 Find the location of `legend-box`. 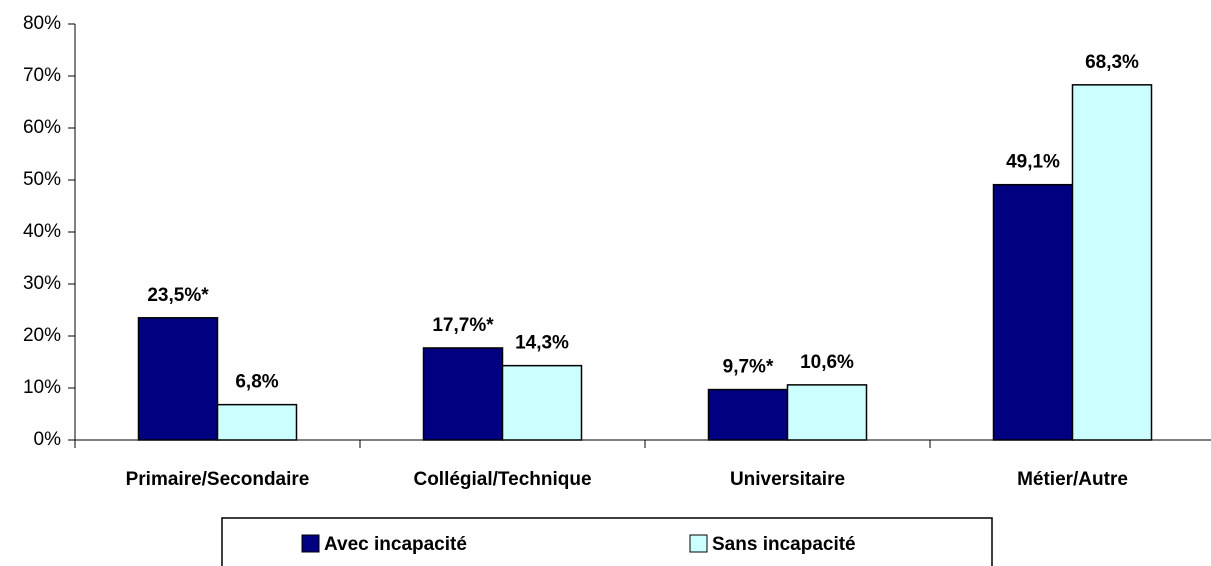

legend-box is located at coordinates (607, 541).